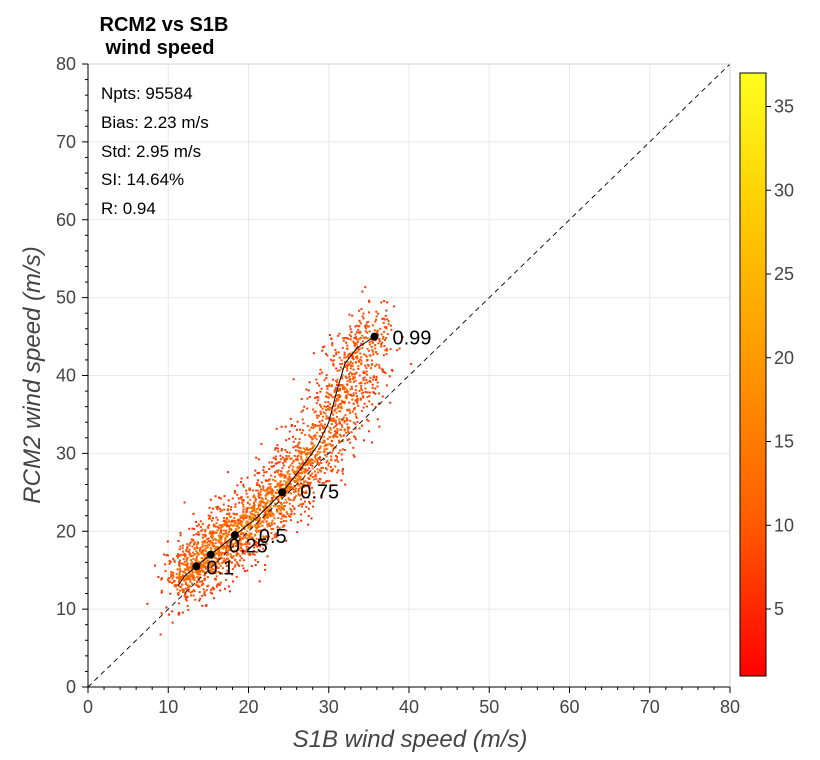  What do you see at coordinates (779, 609) in the screenshot?
I see `colorbar-tick-label: 5` at bounding box center [779, 609].